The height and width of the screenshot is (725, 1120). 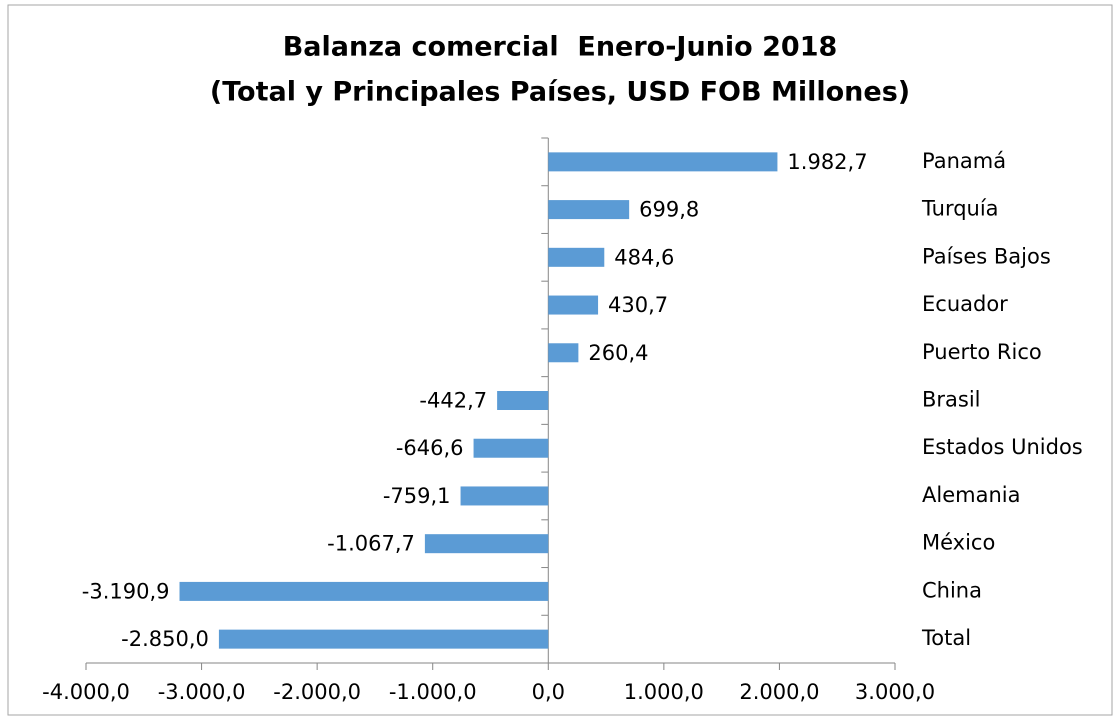 I want to click on category-label: Turquía, so click(x=960, y=209).